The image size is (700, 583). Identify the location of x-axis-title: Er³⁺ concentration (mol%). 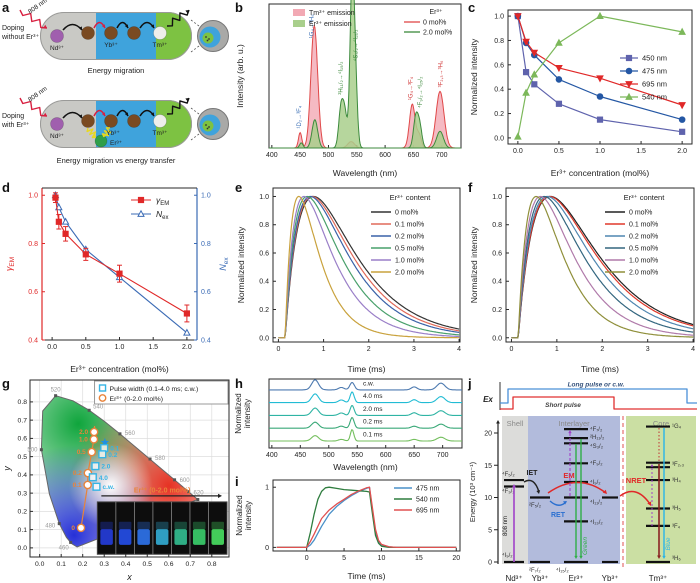
(600, 173).